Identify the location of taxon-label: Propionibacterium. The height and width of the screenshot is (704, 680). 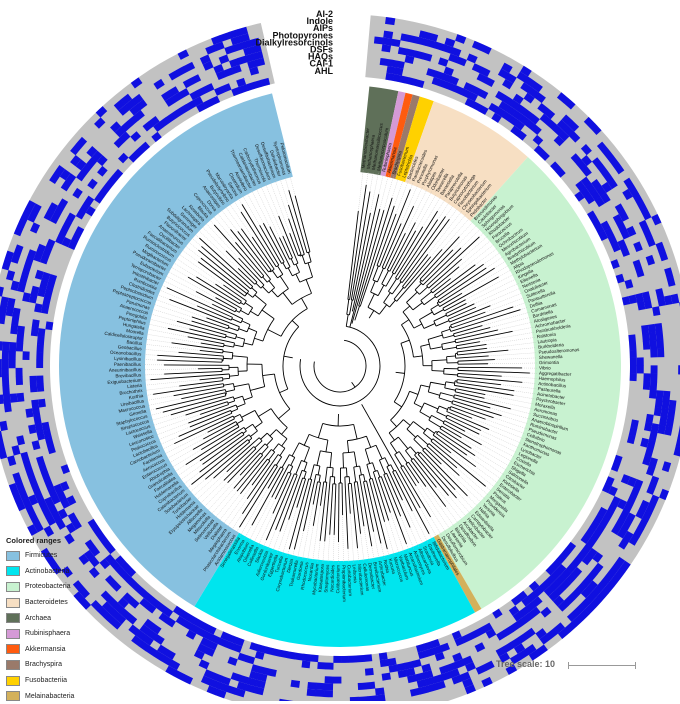
(344, 583).